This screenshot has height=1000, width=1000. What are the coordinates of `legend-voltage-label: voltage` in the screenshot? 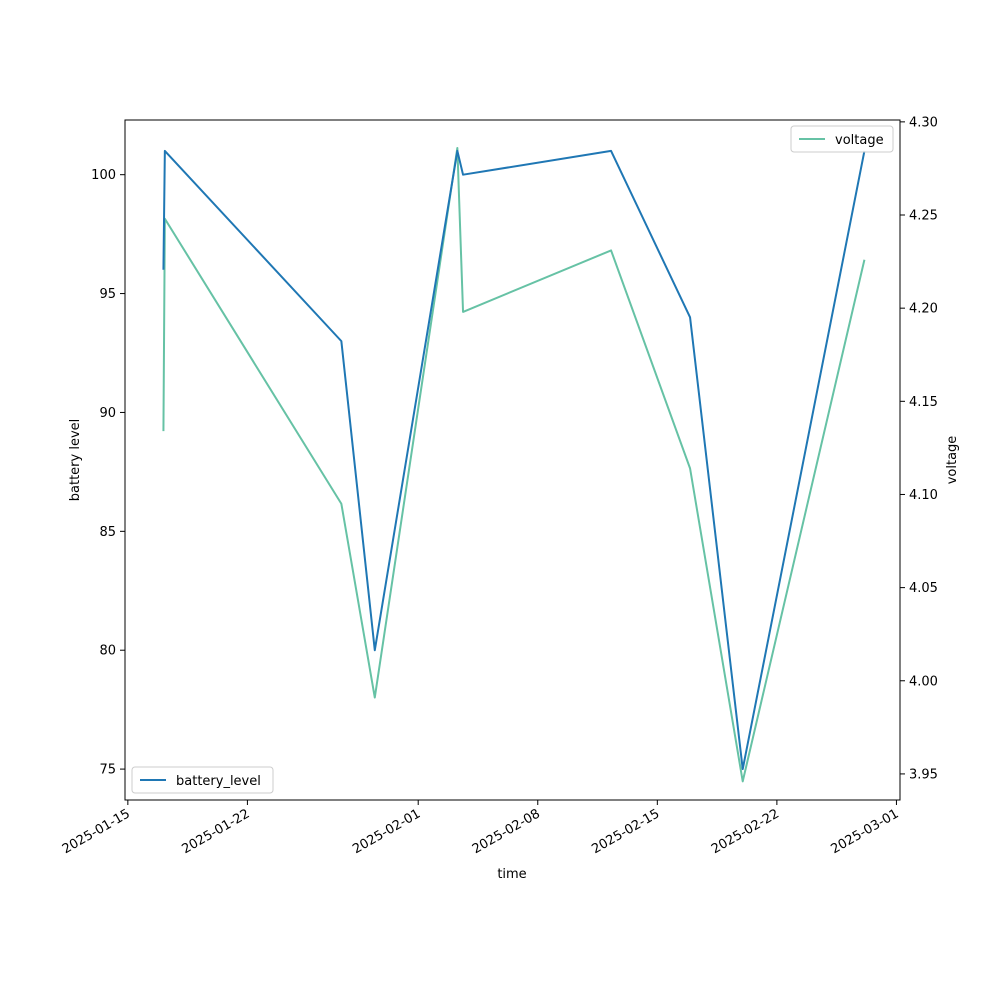 It's located at (859, 140).